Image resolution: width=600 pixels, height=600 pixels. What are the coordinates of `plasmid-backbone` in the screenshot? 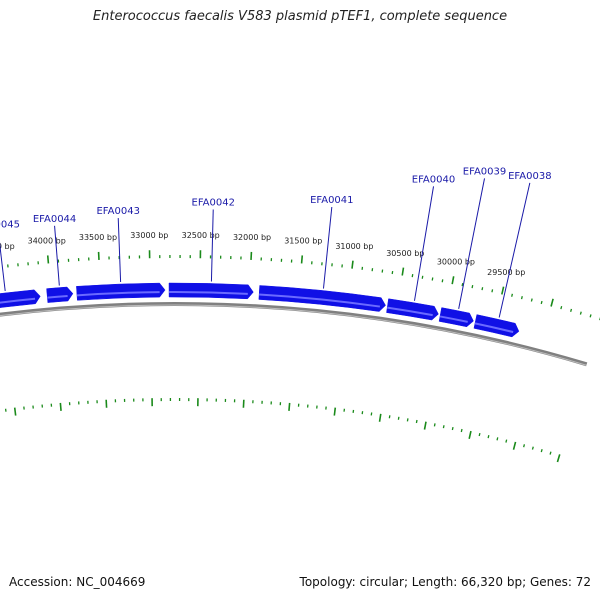 It's located at (294, 334).